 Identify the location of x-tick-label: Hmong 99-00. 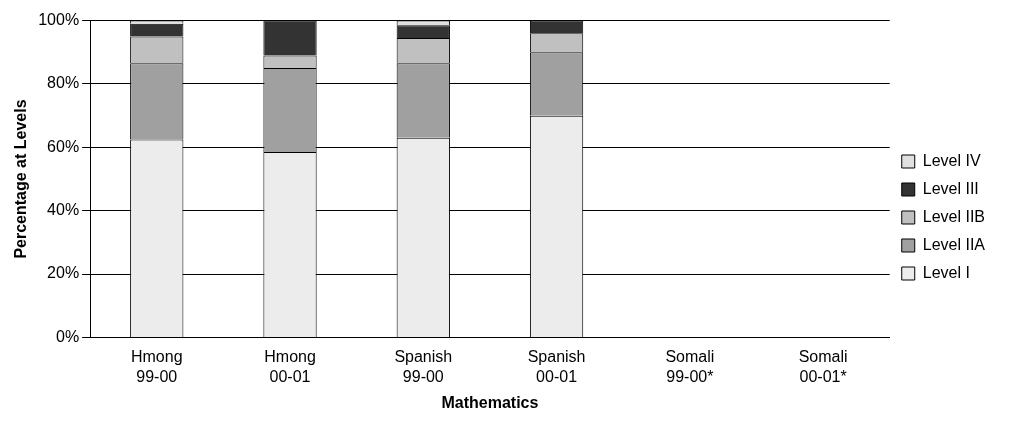
(156, 366).